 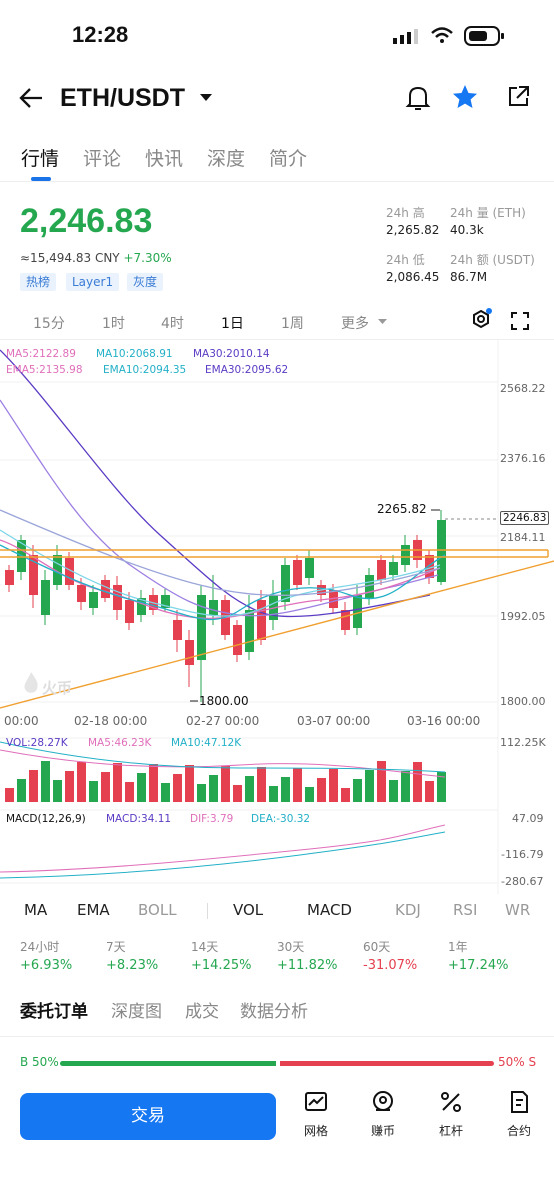 What do you see at coordinates (39, 1062) in the screenshot?
I see `buy-ratio: B 50%` at bounding box center [39, 1062].